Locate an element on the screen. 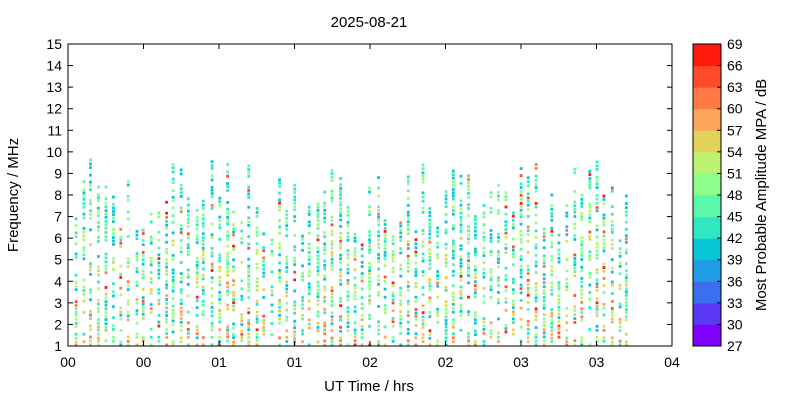 The width and height of the screenshot is (800, 400). x-tick-label: 04 is located at coordinates (672, 362).